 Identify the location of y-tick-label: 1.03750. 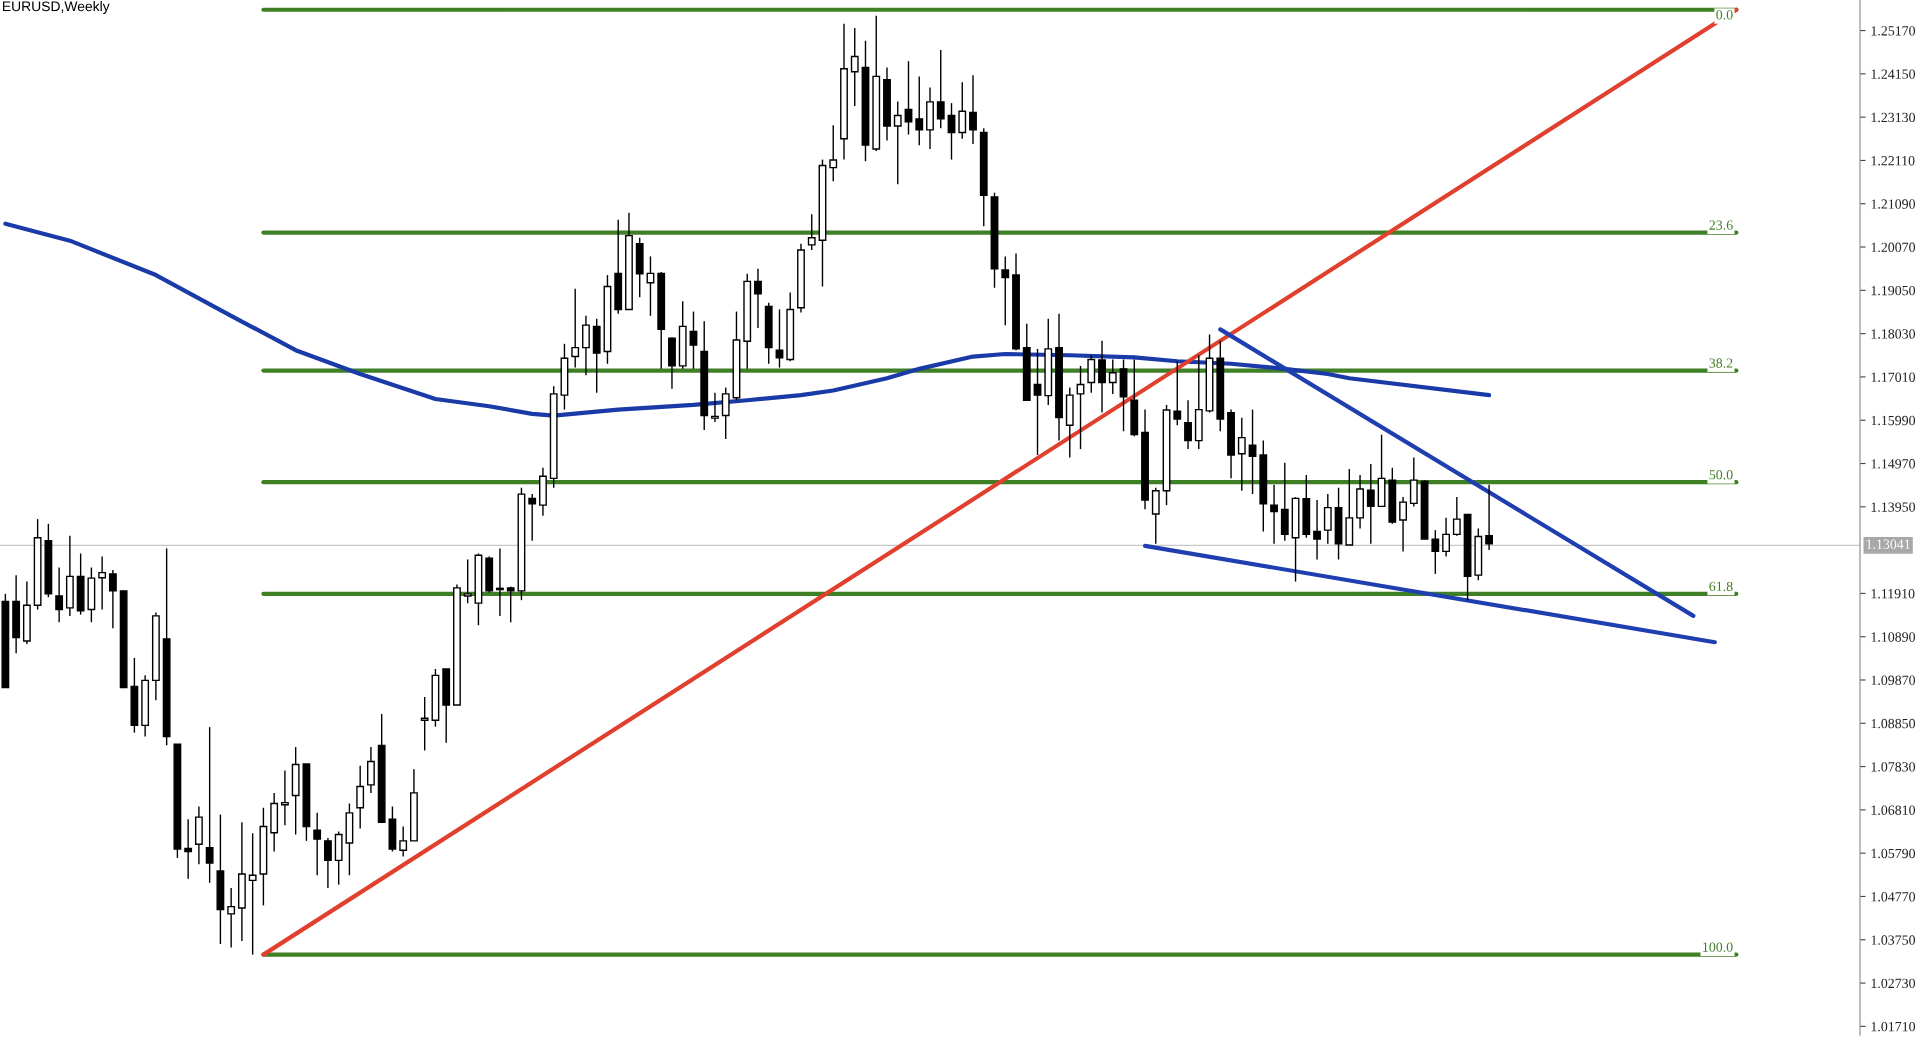
(1893, 940).